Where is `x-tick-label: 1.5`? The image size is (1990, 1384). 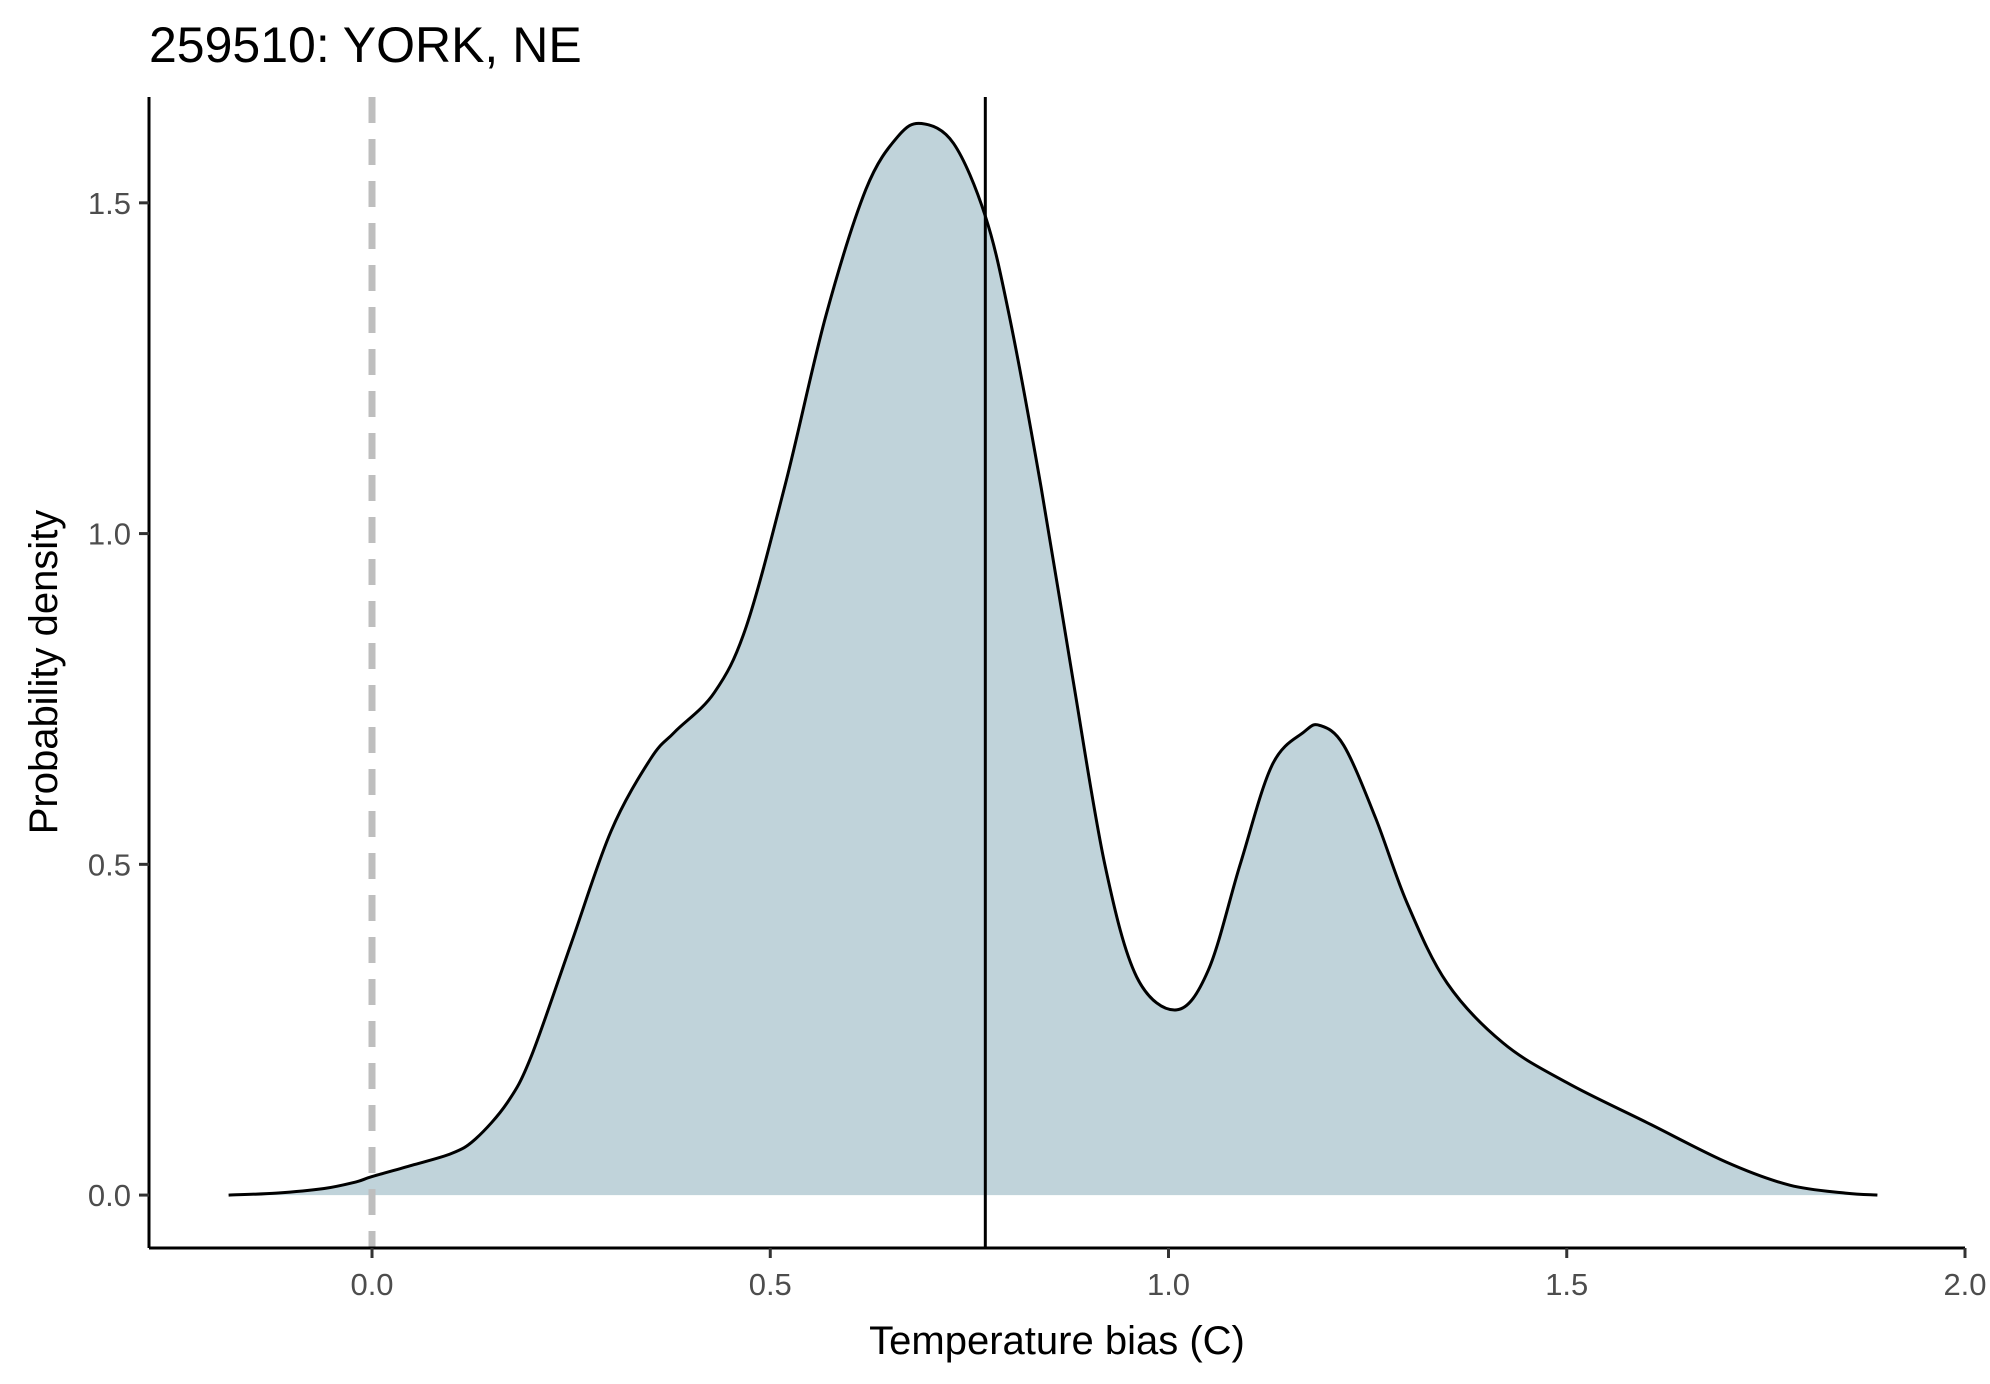
x-tick-label: 1.5 is located at coordinates (1566, 1284).